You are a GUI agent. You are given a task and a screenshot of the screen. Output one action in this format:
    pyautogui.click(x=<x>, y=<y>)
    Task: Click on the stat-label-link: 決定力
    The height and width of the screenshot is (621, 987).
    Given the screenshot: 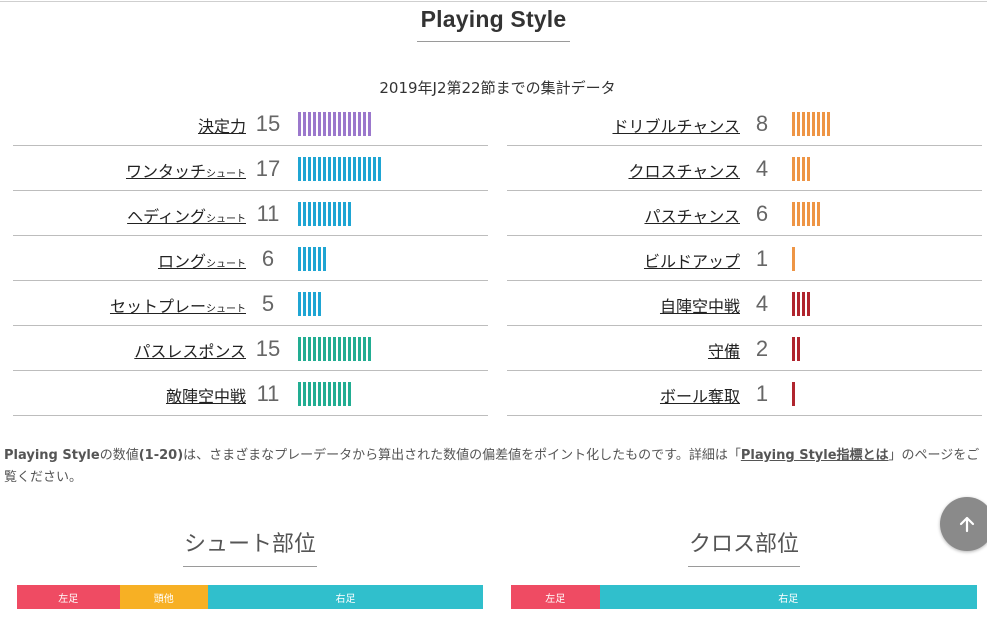 What is the action you would take?
    pyautogui.click(x=222, y=125)
    